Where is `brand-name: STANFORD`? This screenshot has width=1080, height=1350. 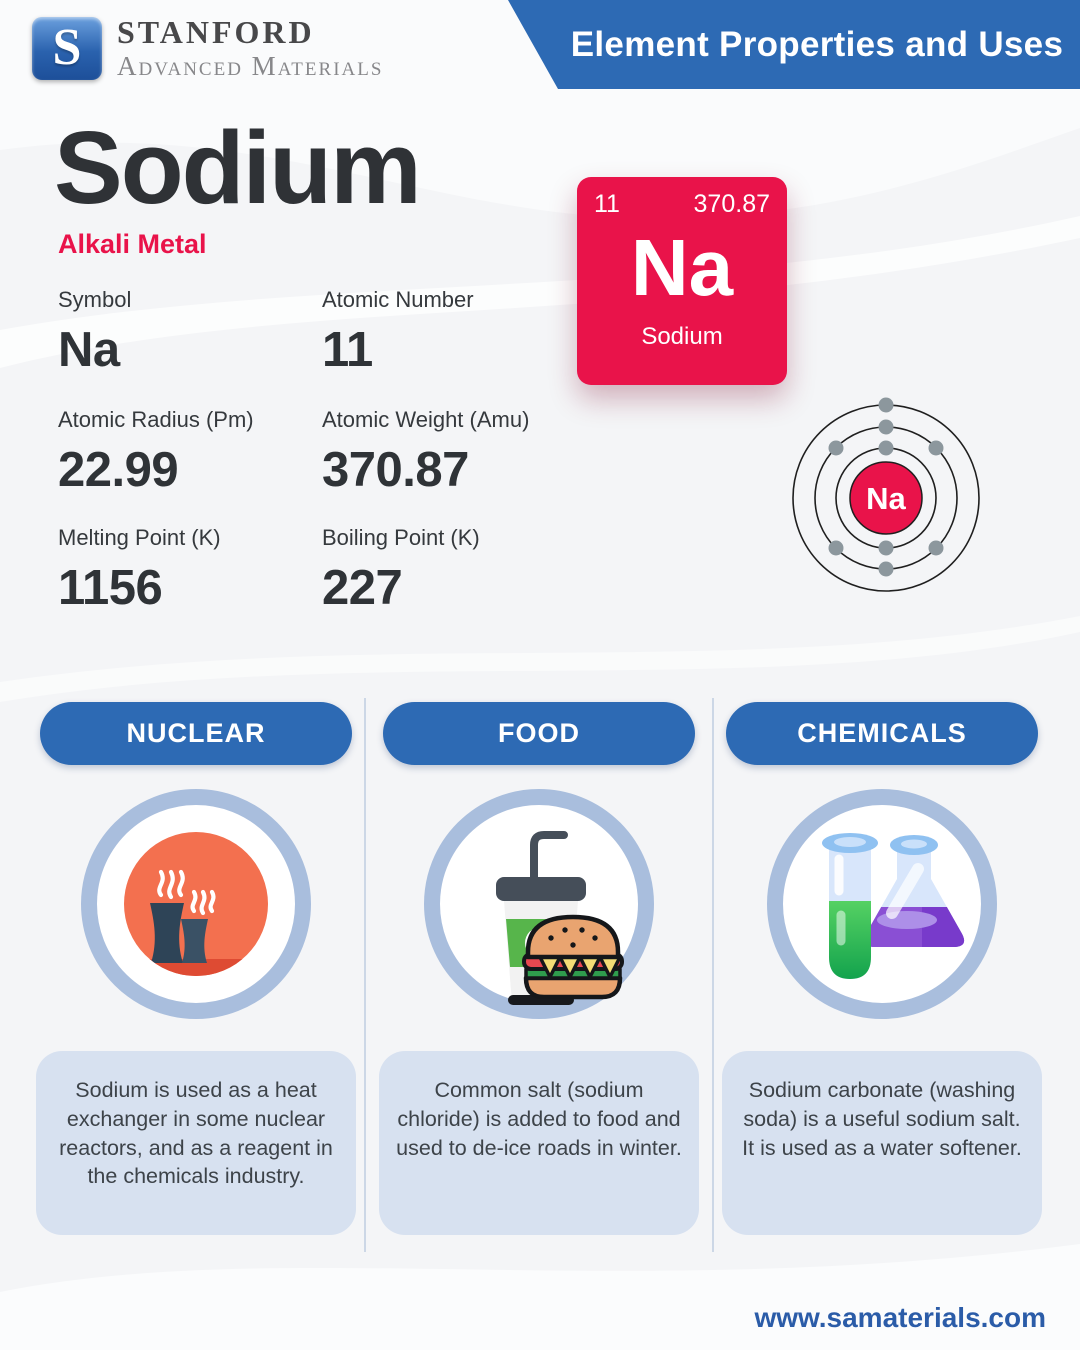
brand-name: STANFORD is located at coordinates (216, 32).